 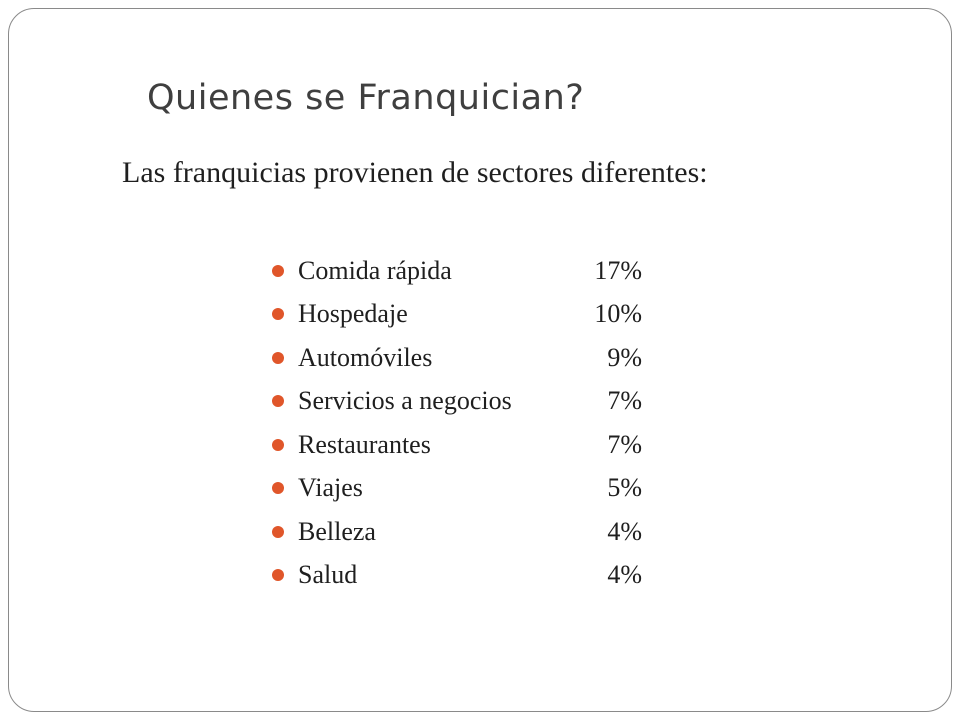 I want to click on list-item: Comida rápida 17%, so click(x=457, y=271).